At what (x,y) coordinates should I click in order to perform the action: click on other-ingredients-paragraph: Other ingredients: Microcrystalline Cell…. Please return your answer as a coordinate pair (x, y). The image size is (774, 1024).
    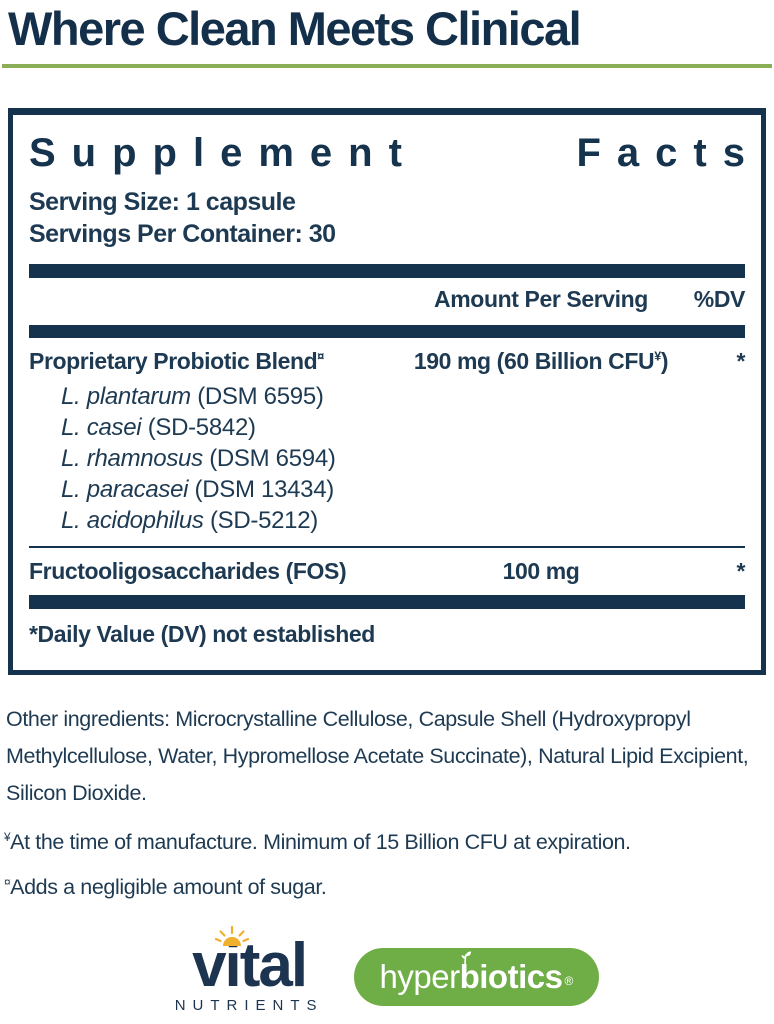
    Looking at the image, I should click on (377, 756).